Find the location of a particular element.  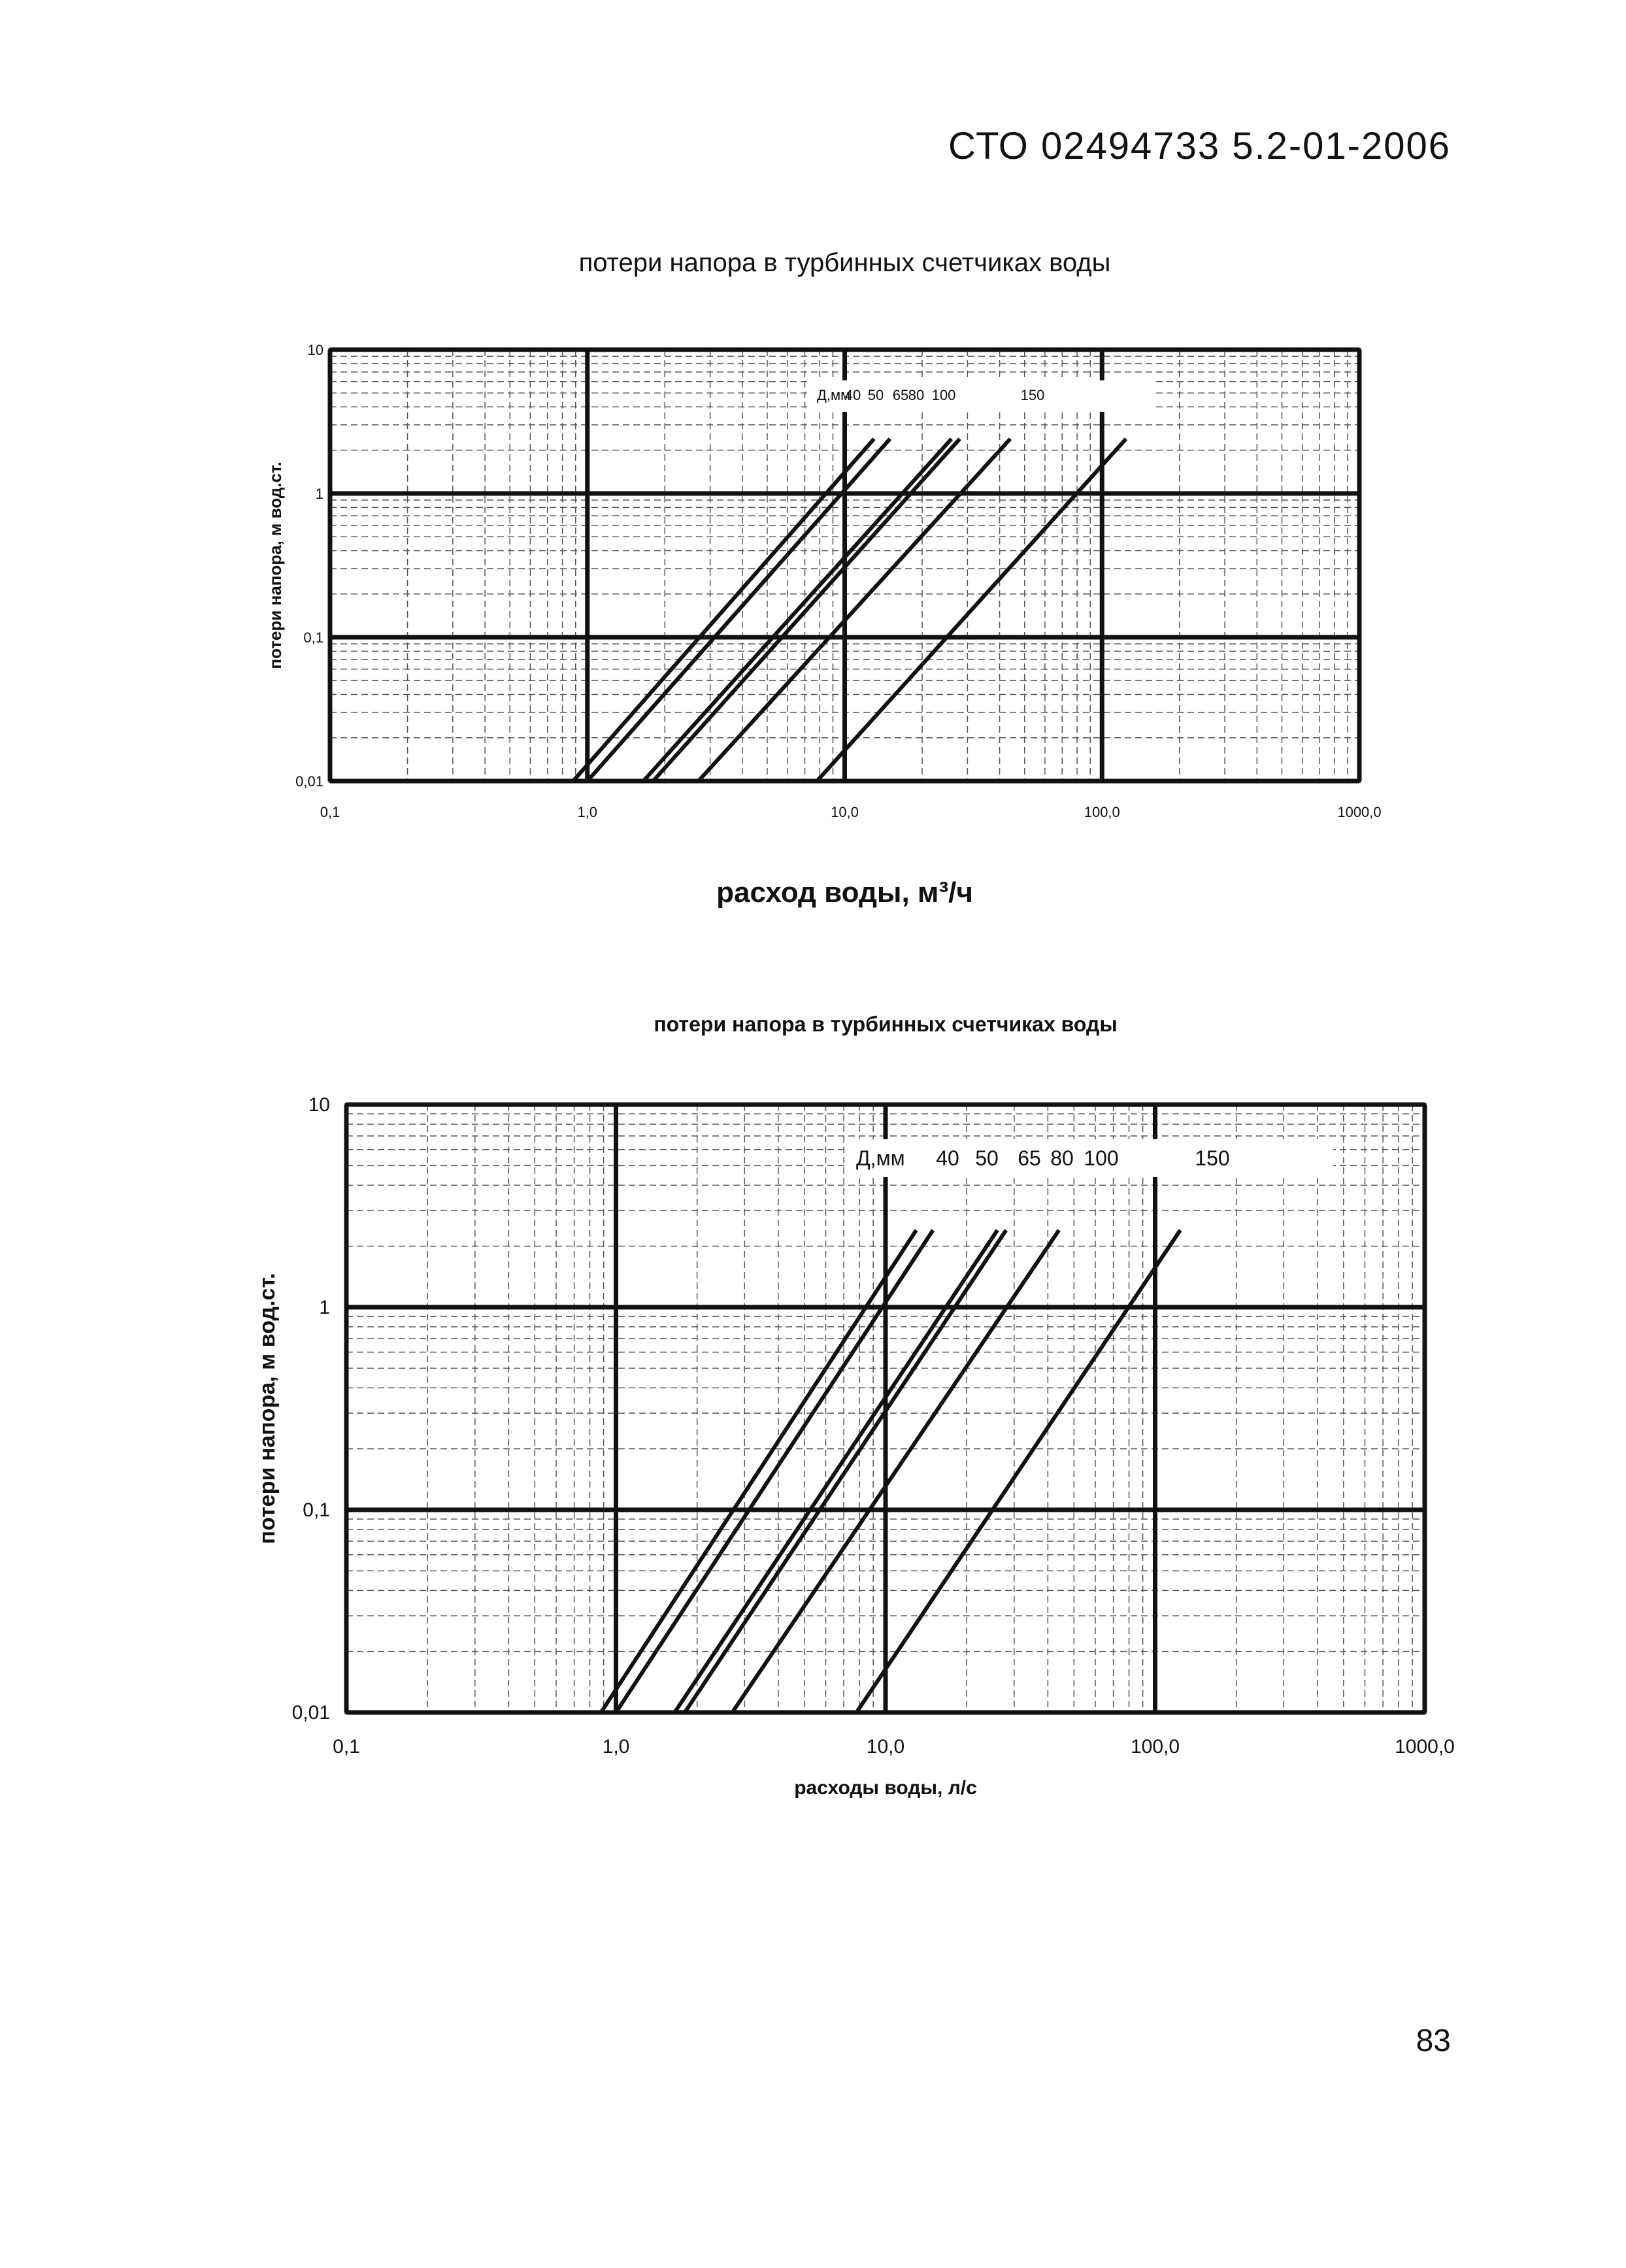

document-code: СТО 02494733 5.2-01-2006 is located at coordinates (1199, 146).